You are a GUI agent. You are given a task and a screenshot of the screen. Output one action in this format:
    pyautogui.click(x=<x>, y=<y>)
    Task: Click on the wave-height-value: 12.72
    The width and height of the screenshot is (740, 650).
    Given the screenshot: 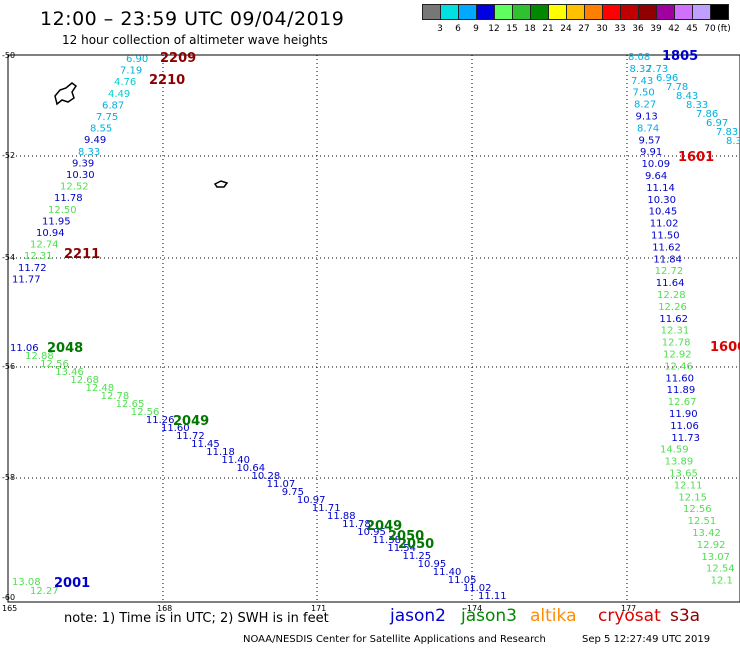 What is the action you would take?
    pyautogui.click(x=669, y=271)
    